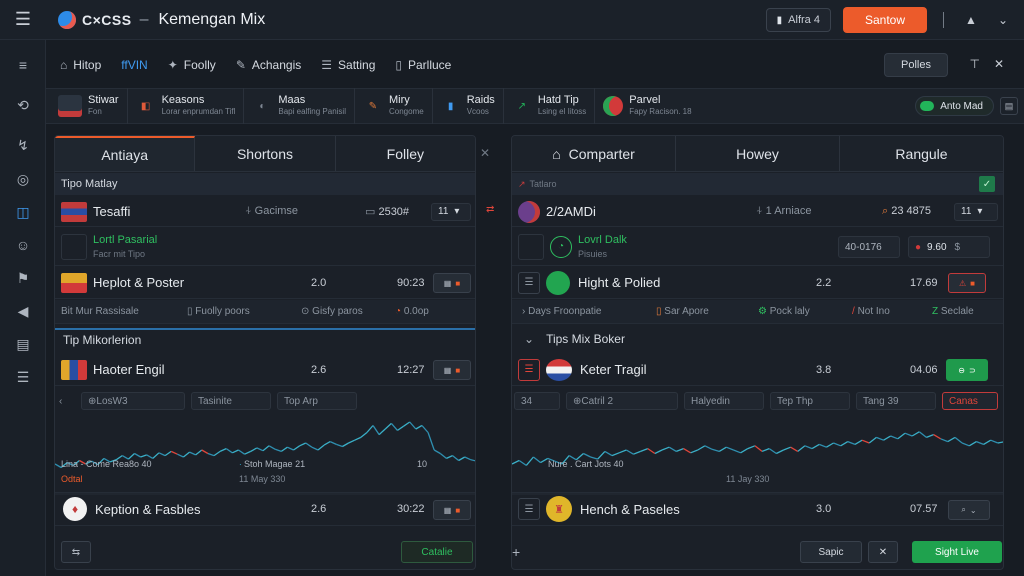 The image size is (1024, 576). What do you see at coordinates (218, 311) in the screenshot?
I see `filter-item: ▯ Fuolly poors` at bounding box center [218, 311].